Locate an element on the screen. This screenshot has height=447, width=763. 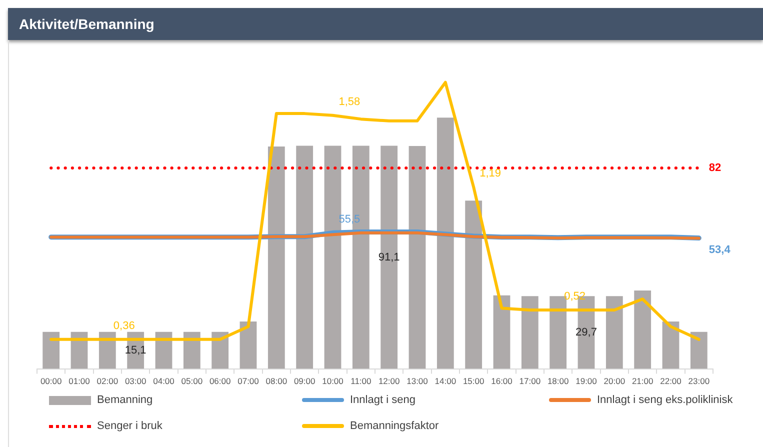
x-tick-label: 20:00 is located at coordinates (615, 381).